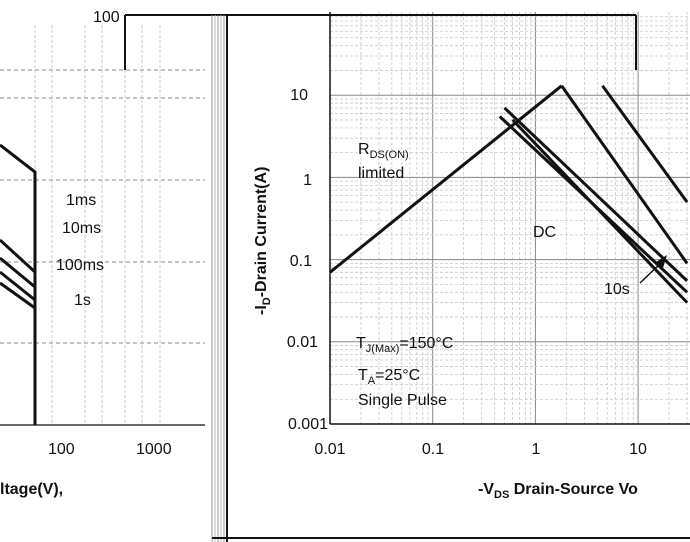  Describe the element at coordinates (308, 424) in the screenshot. I see `y-tick-0.001: 0.001` at that location.